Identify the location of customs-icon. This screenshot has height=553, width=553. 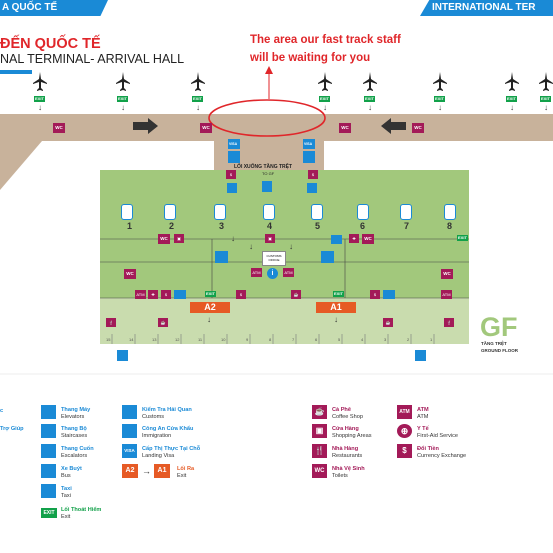
(336, 239).